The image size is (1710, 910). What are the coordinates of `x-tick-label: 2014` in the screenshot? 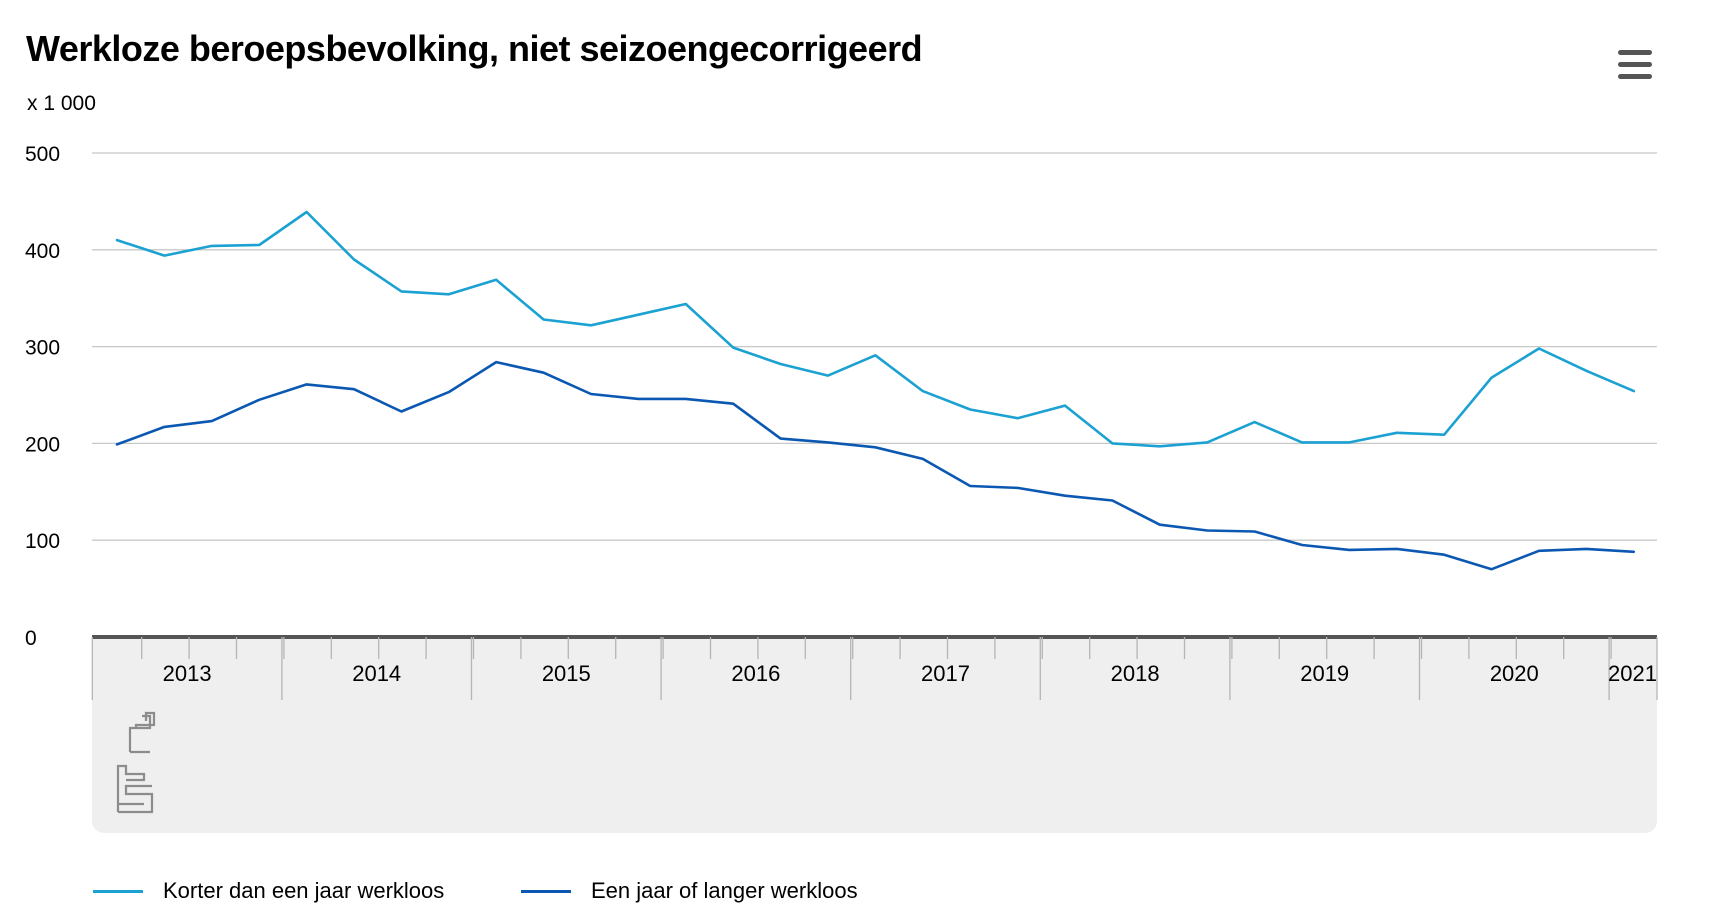 It's located at (376, 673).